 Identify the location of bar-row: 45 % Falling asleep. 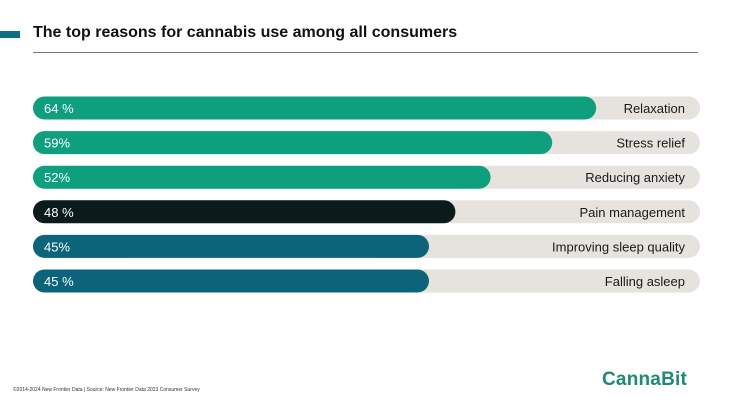
(366, 281).